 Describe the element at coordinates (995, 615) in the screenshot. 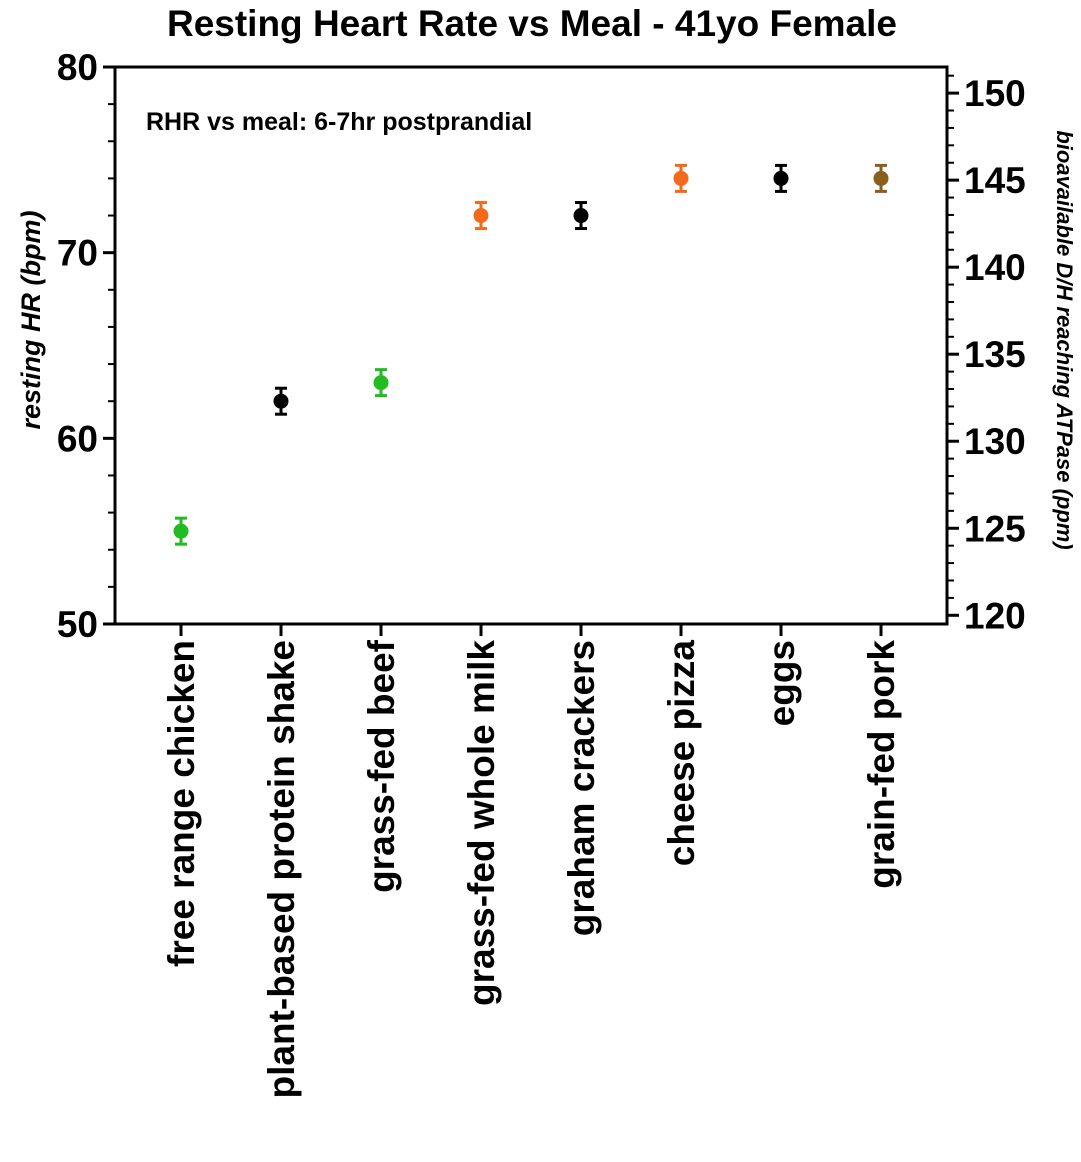

I see `y2-tick-label: 120` at that location.